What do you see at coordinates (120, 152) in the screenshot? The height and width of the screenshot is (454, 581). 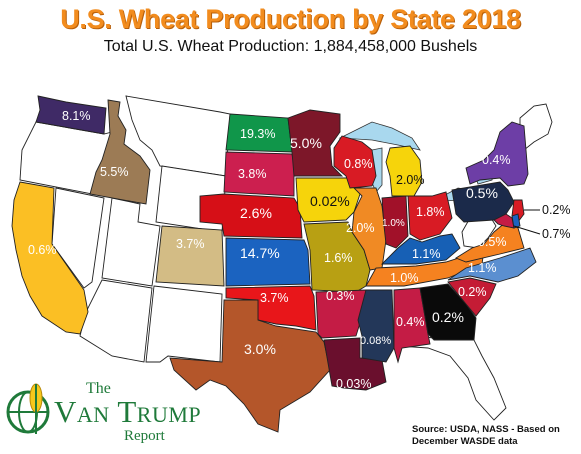 I see `state-ID` at bounding box center [120, 152].